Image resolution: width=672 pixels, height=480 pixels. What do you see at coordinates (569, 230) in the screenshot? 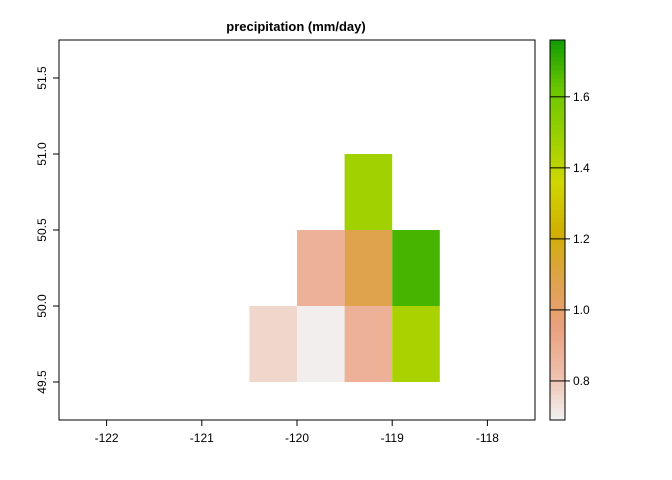
I see `colorbar: 0.8 1.0 1.2 1.4 1.6` at bounding box center [569, 230].